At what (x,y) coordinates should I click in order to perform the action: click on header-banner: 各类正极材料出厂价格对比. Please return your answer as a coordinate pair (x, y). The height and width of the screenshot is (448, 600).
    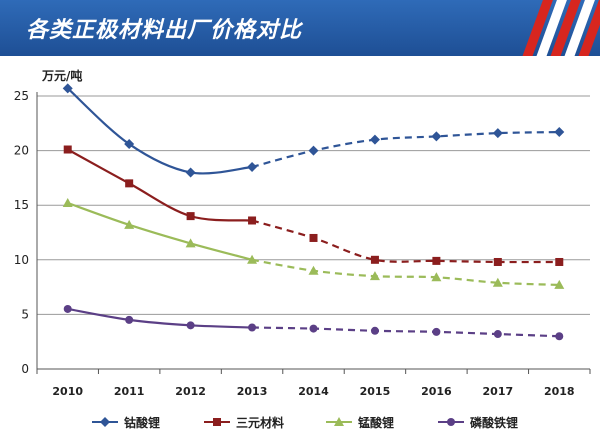
    Looking at the image, I should click on (300, 28).